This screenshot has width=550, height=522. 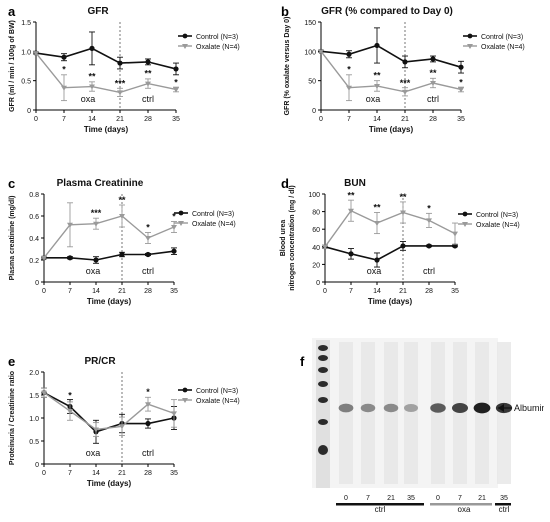 I want to click on y-tick-label: 50, so click(x=312, y=82).